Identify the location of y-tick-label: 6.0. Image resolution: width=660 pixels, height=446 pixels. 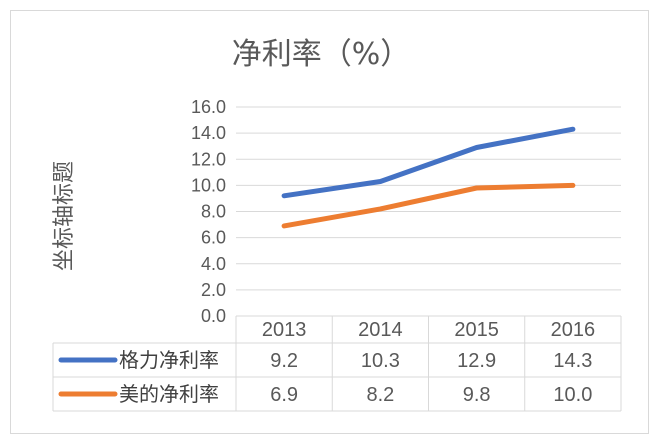
(213, 238).